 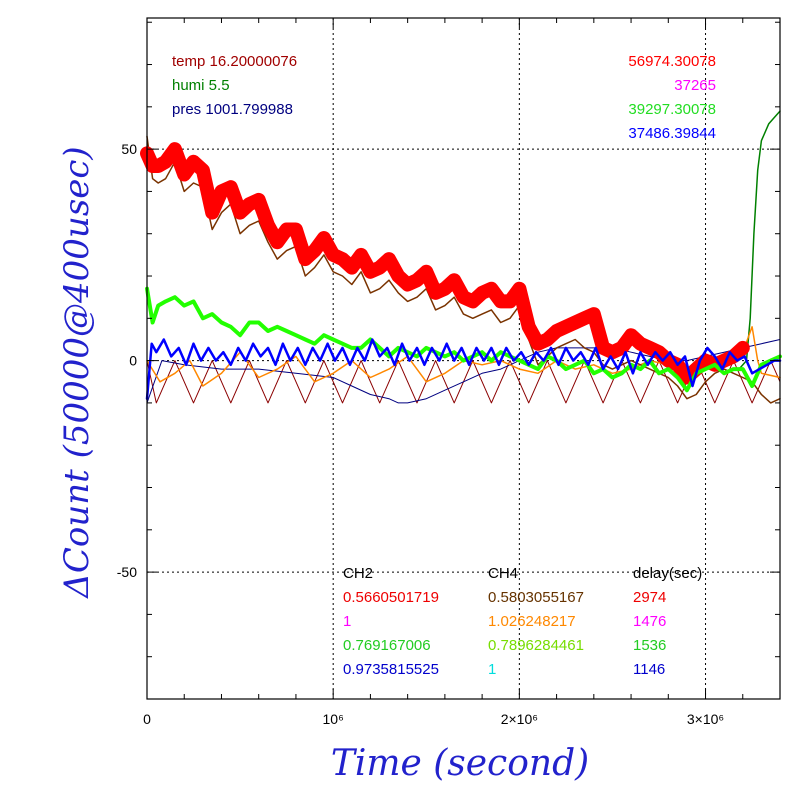 What do you see at coordinates (129, 149) in the screenshot?
I see `y-tick-label: 50` at bounding box center [129, 149].